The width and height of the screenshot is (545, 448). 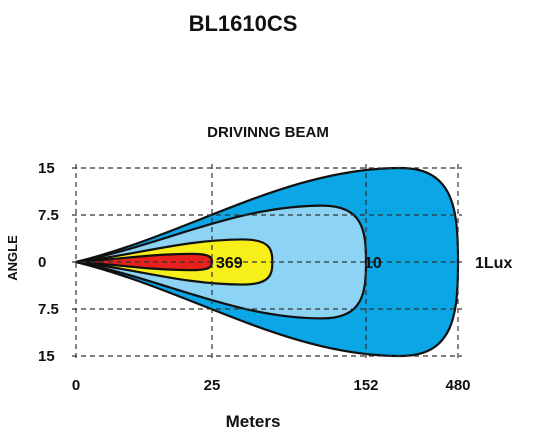 I want to click on x-tick-label: 480, so click(x=457, y=385).